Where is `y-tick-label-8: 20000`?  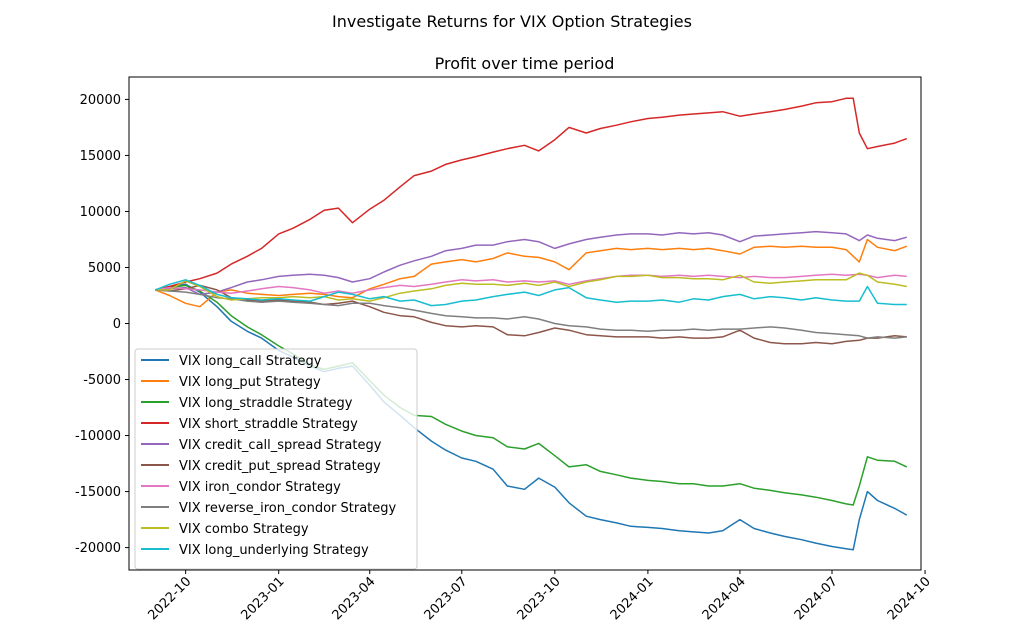 y-tick-label-8: 20000 is located at coordinates (100, 100).